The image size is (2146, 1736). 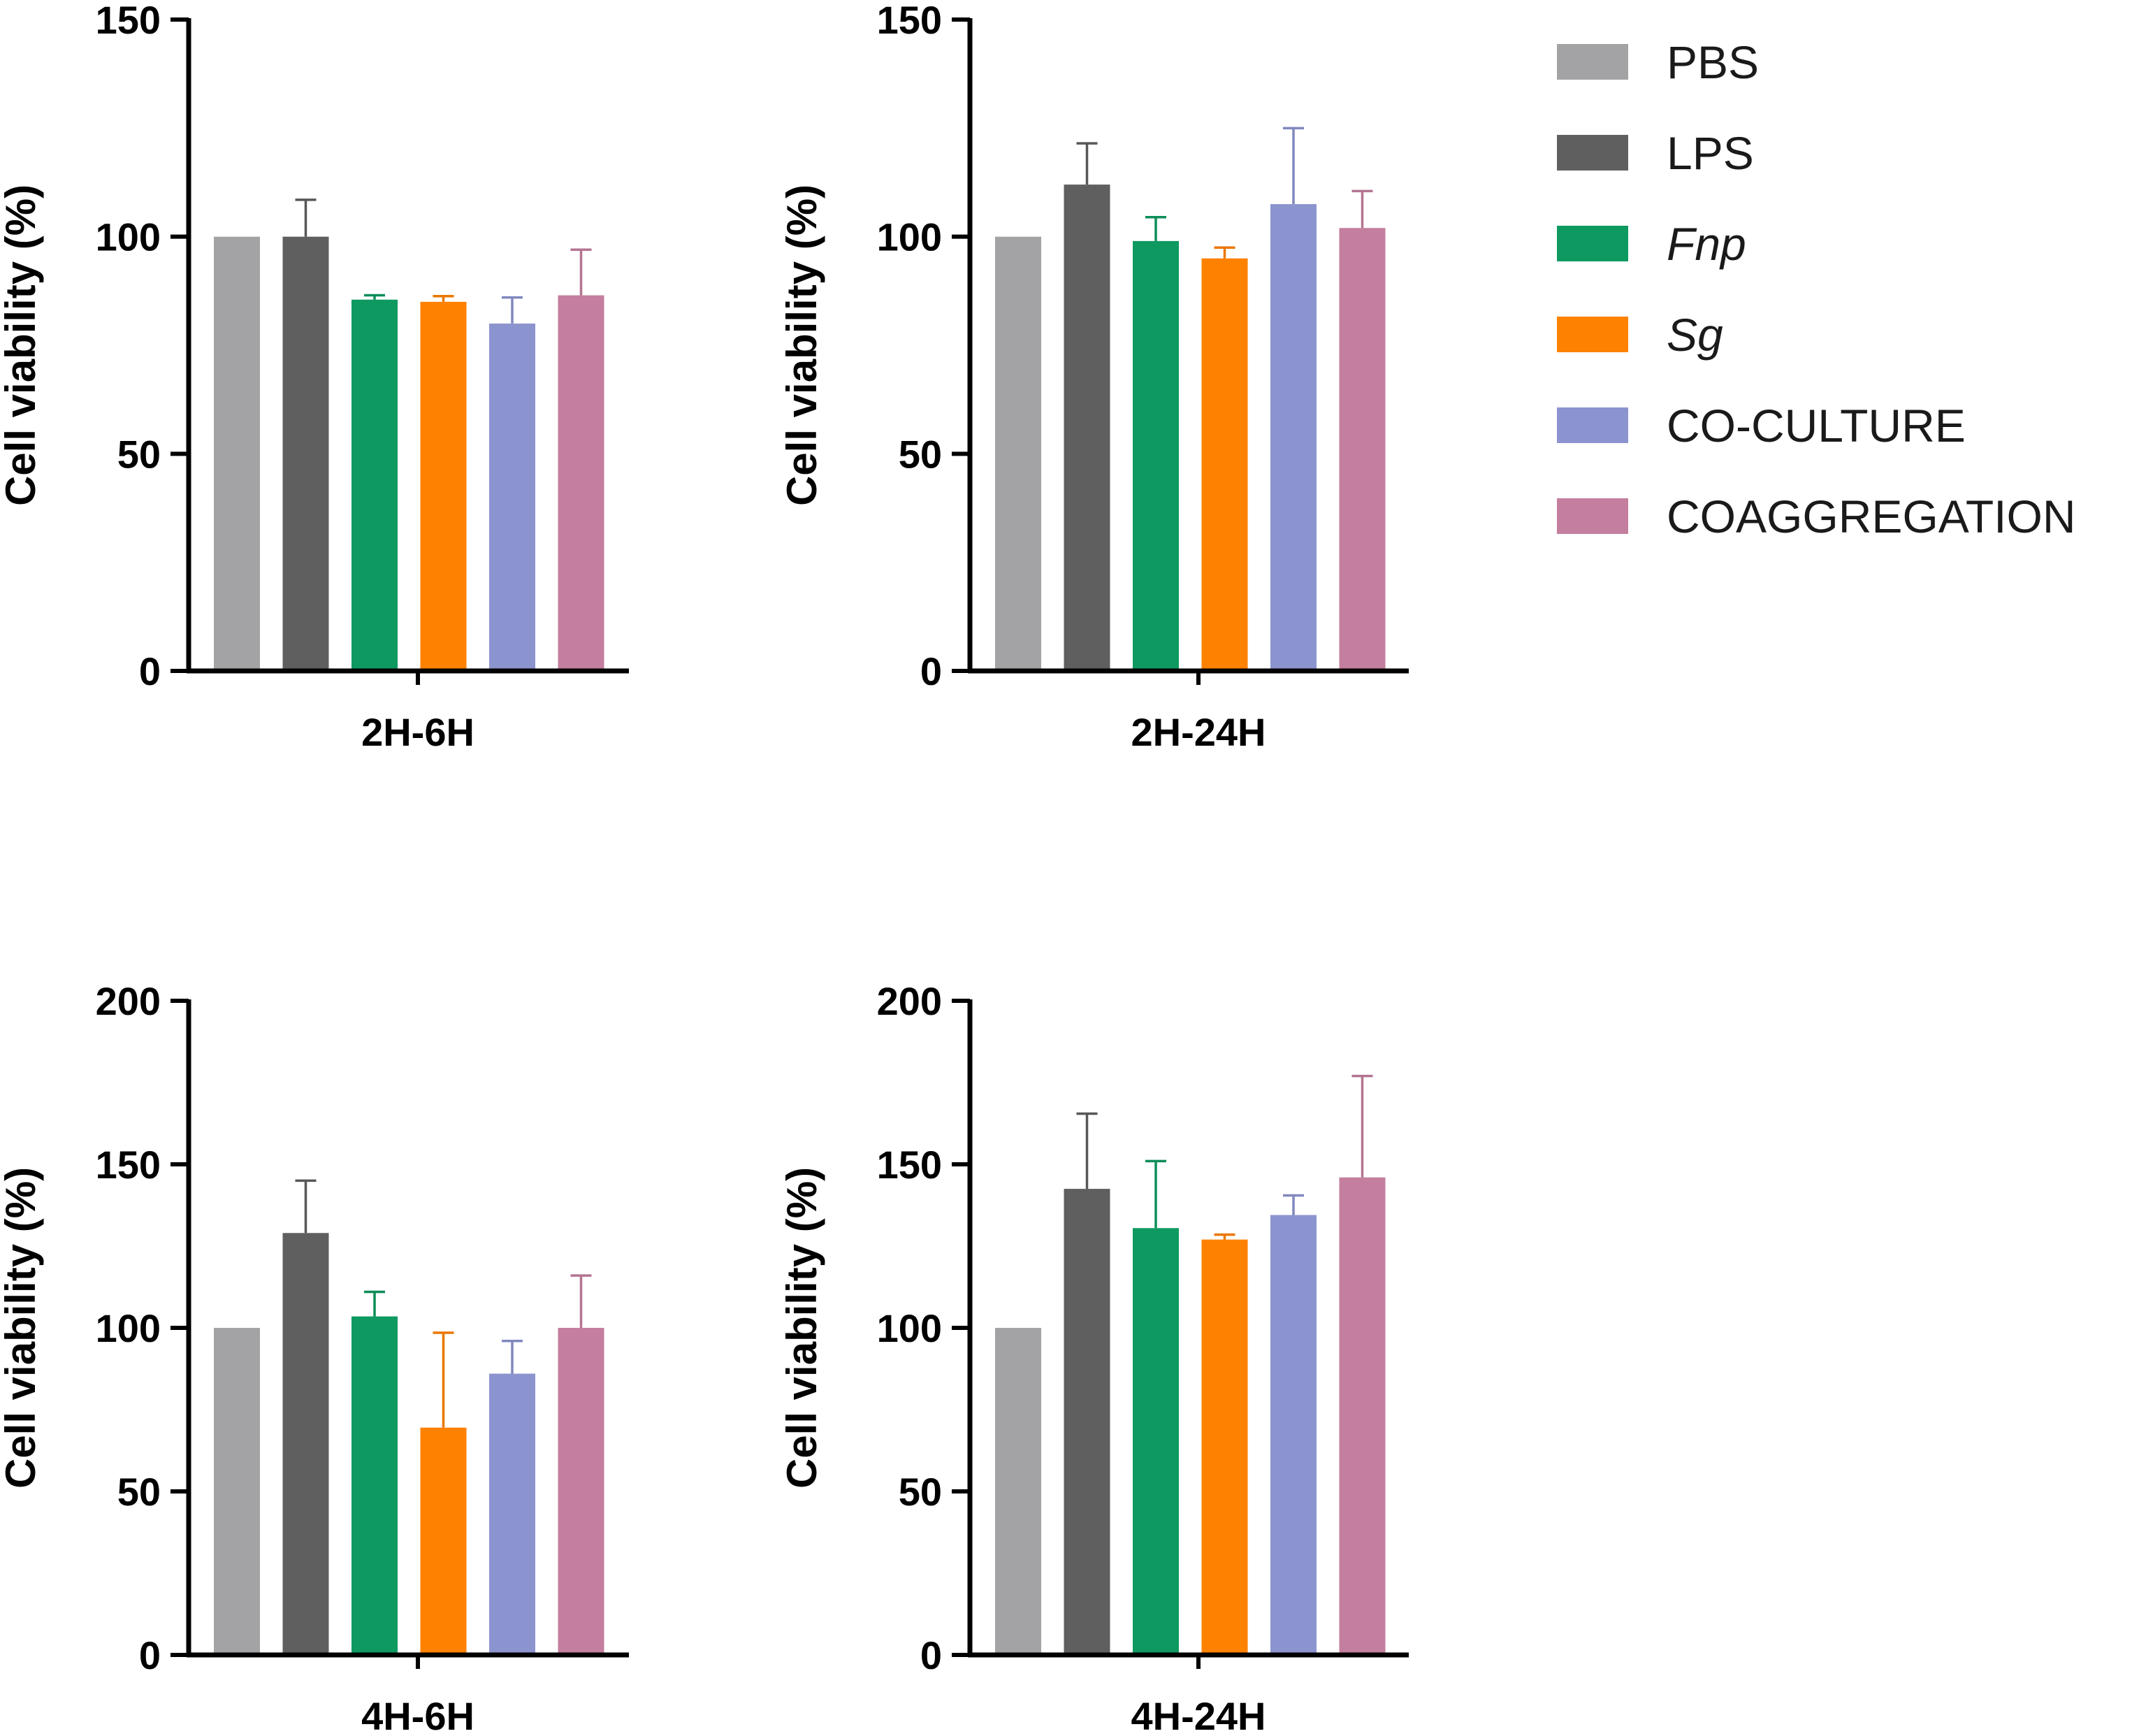 I want to click on legend-item-coaggregation: COAGGREGATION, so click(x=1816, y=516).